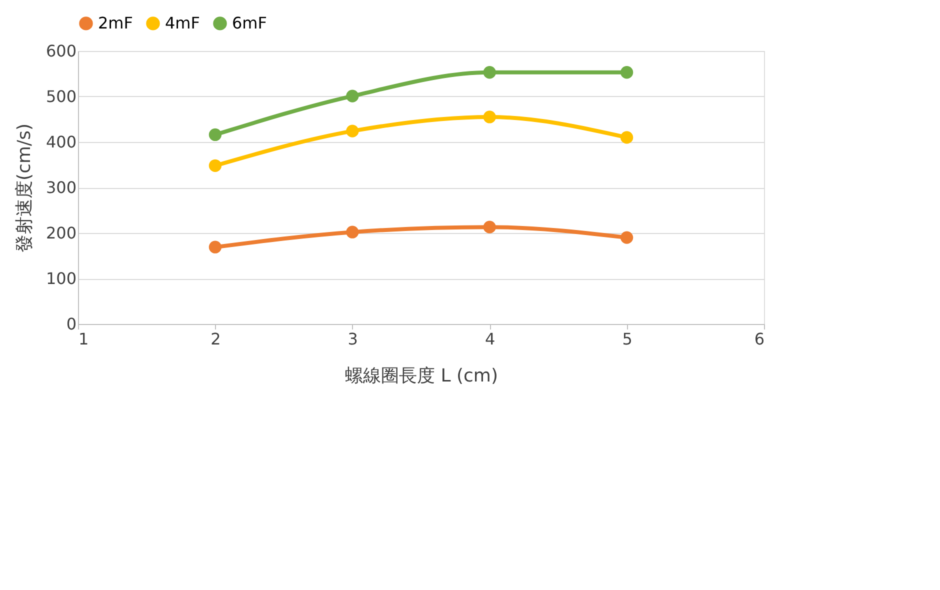 This screenshot has height=590, width=940. Describe the element at coordinates (115, 22) in the screenshot. I see `legend-label: 2mF` at that location.